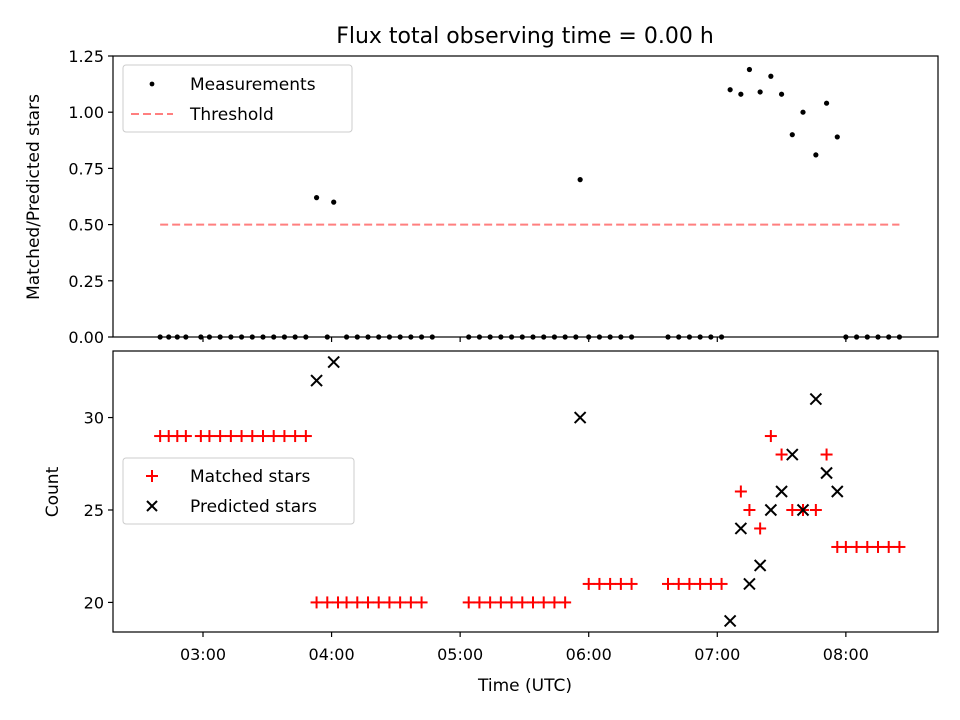 The width and height of the screenshot is (960, 720). What do you see at coordinates (86, 168) in the screenshot?
I see `y-tick-label: 0.75` at bounding box center [86, 168].